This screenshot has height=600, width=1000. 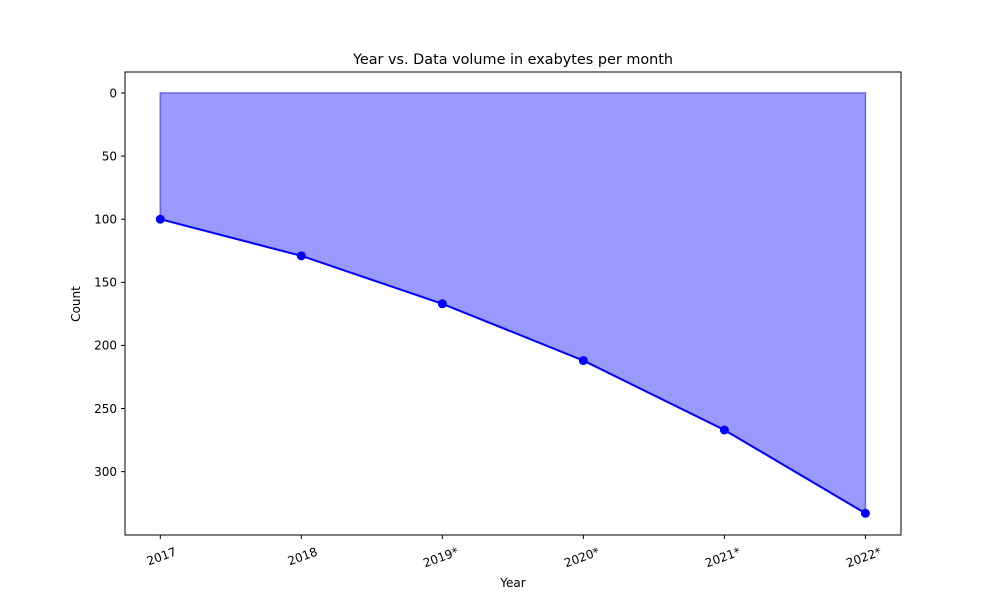 I want to click on y-tick-label: 0, so click(x=113, y=93).